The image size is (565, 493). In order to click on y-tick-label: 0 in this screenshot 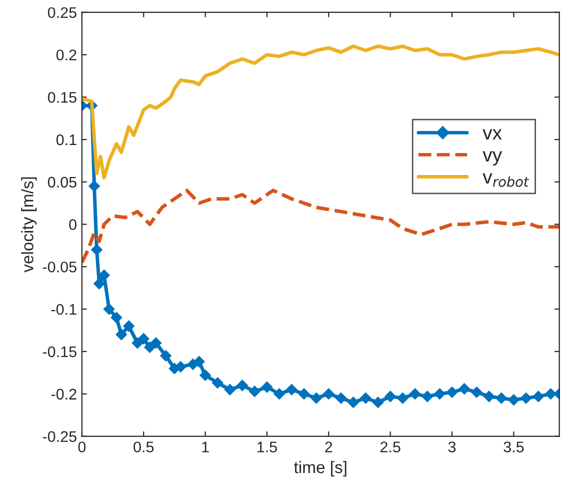, I will do `click(72, 224)`.